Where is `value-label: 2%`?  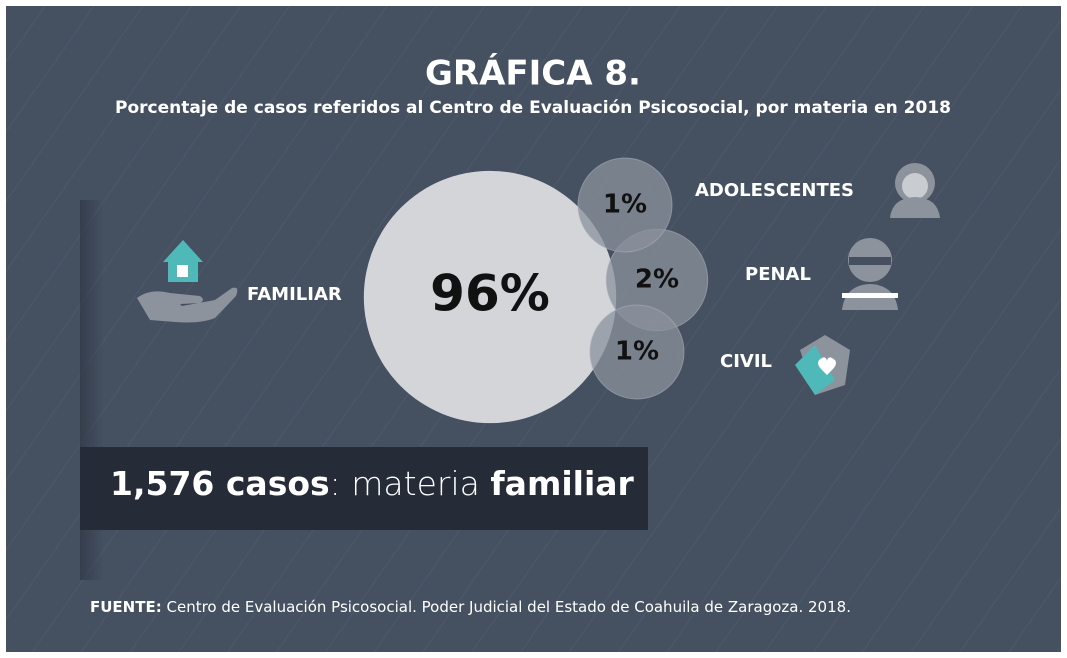 value-label: 2% is located at coordinates (657, 280).